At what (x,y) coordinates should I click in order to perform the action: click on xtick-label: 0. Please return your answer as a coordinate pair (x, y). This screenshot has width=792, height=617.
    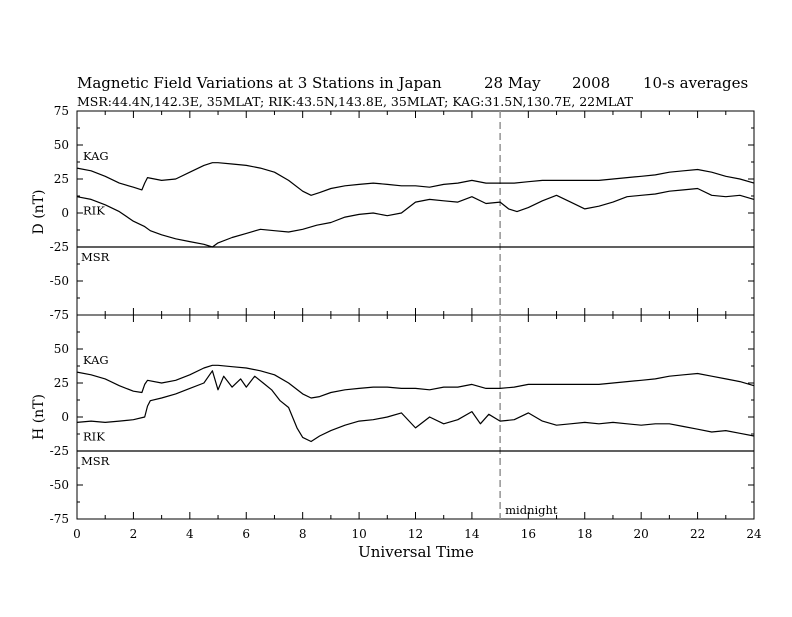
    Looking at the image, I should click on (77, 534).